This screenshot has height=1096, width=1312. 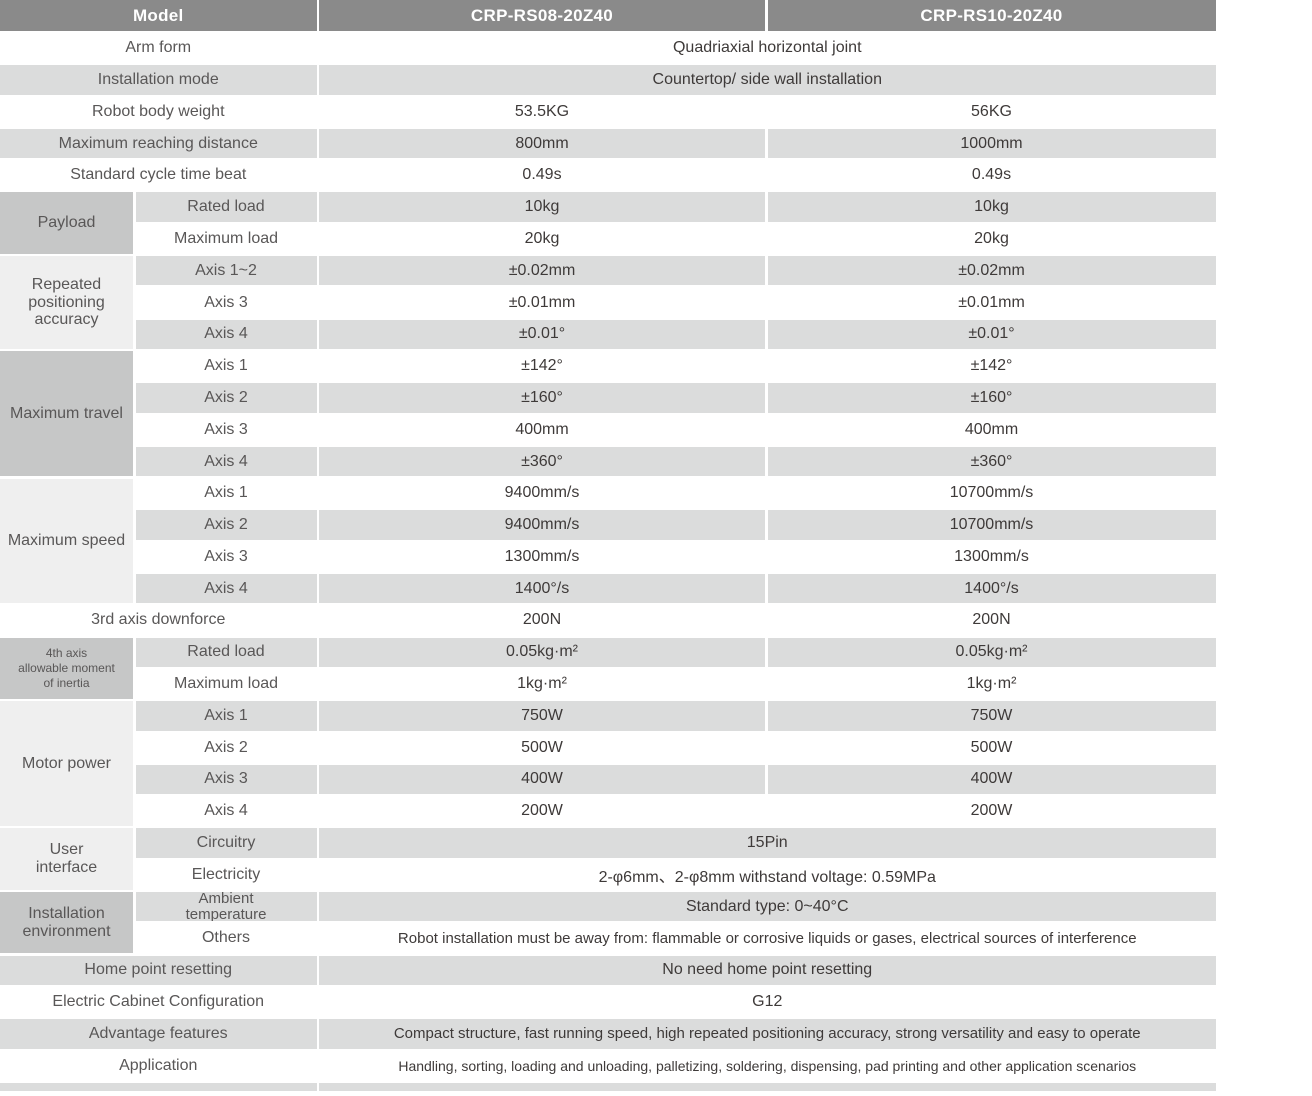 What do you see at coordinates (542, 207) in the screenshot?
I see `payload-rated-value-a: 10kg` at bounding box center [542, 207].